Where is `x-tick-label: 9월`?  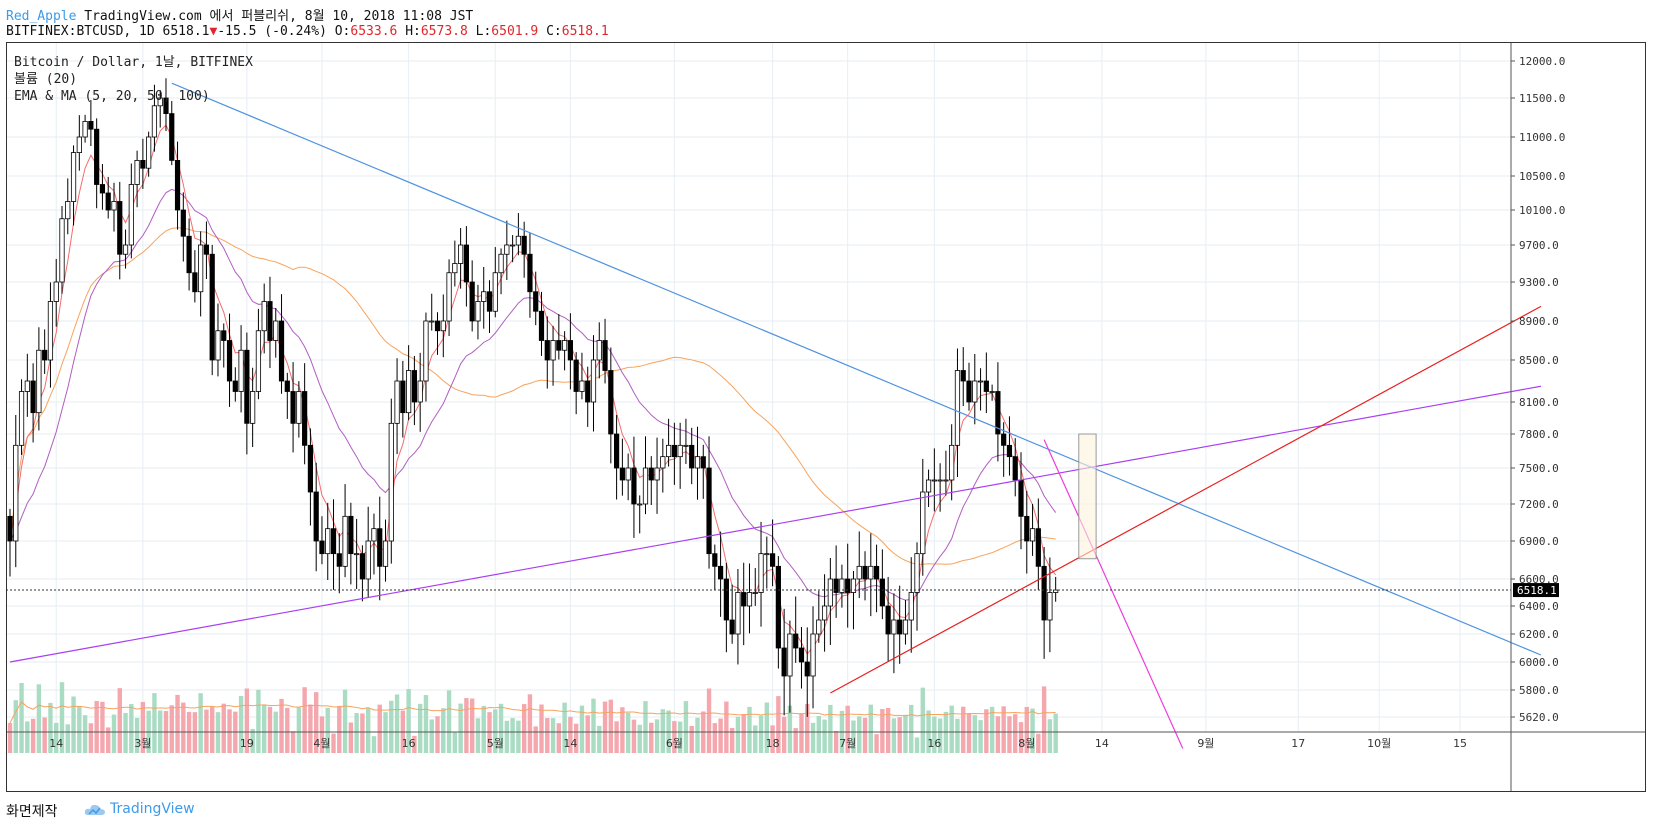 x-tick-label: 9월 is located at coordinates (1205, 743).